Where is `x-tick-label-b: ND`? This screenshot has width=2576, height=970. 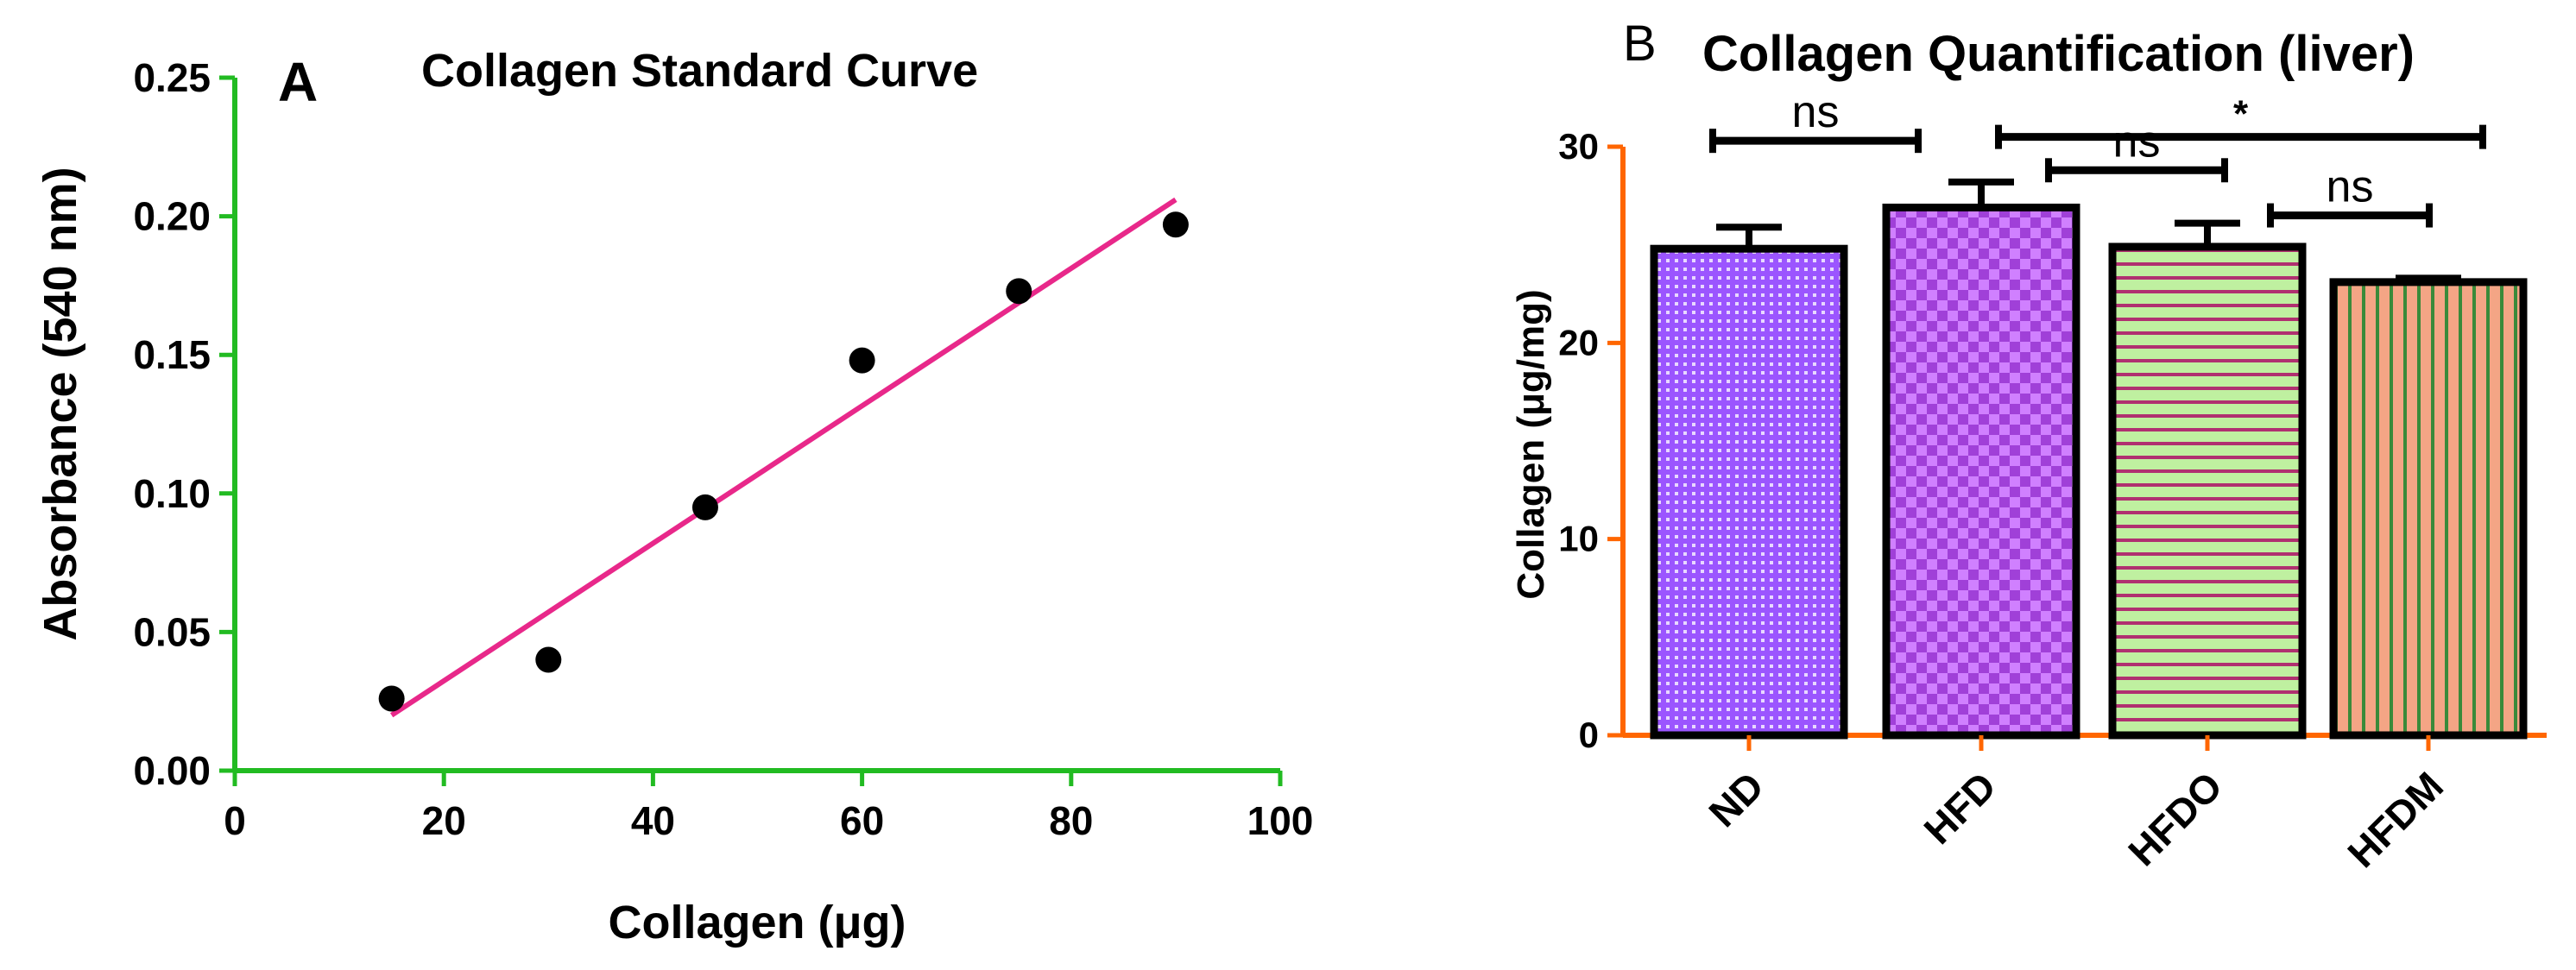 x-tick-label-b: ND is located at coordinates (1736, 799).